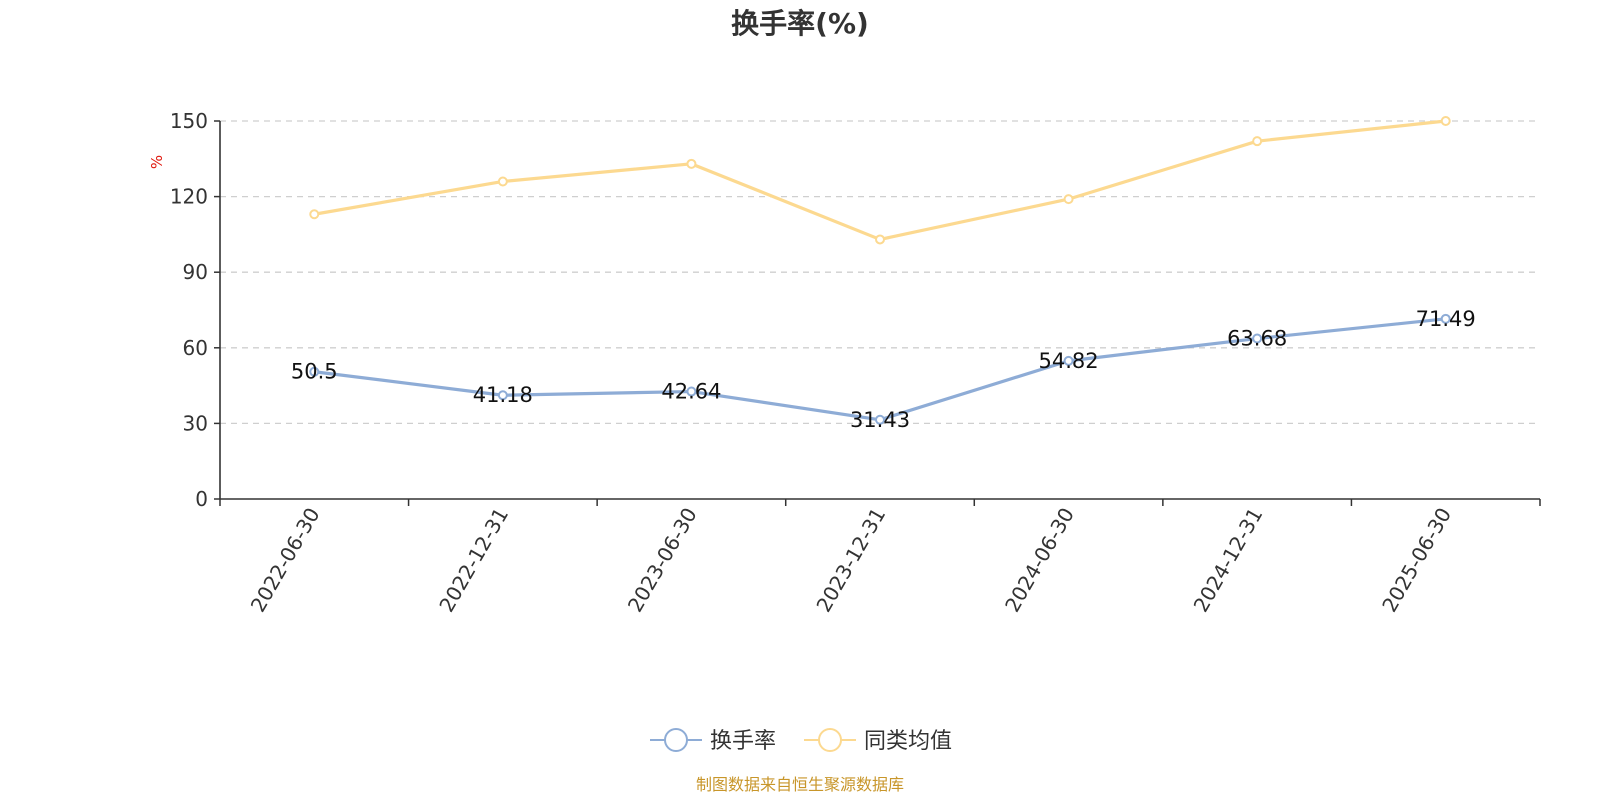  Describe the element at coordinates (195, 423) in the screenshot. I see `y-tick-label: 30` at that location.